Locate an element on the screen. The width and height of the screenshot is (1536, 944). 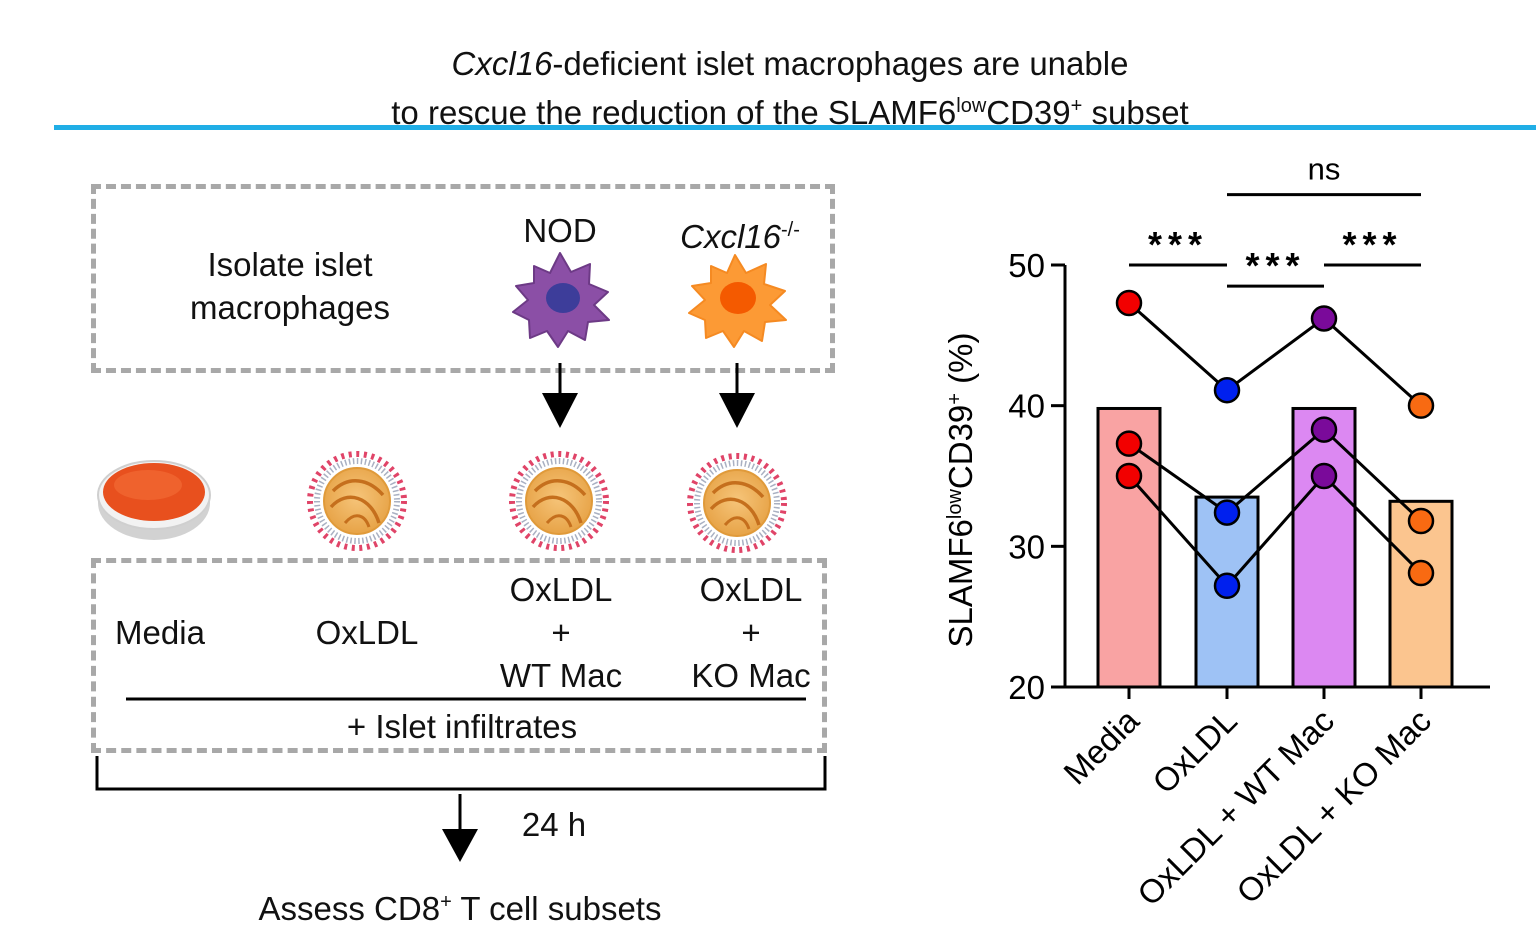
cxcl16-sup: -/- is located at coordinates (790, 230).